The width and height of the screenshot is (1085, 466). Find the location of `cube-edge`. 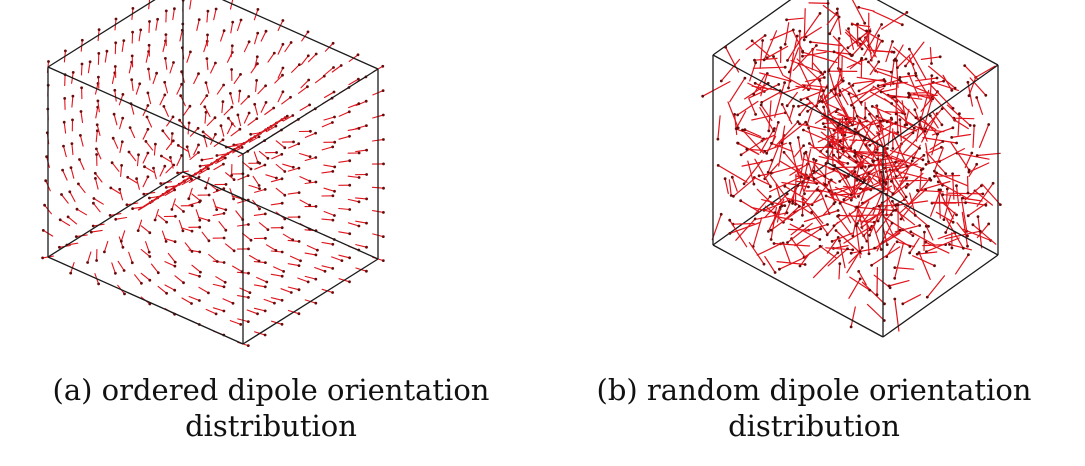

cube-edge is located at coordinates (101, 34).